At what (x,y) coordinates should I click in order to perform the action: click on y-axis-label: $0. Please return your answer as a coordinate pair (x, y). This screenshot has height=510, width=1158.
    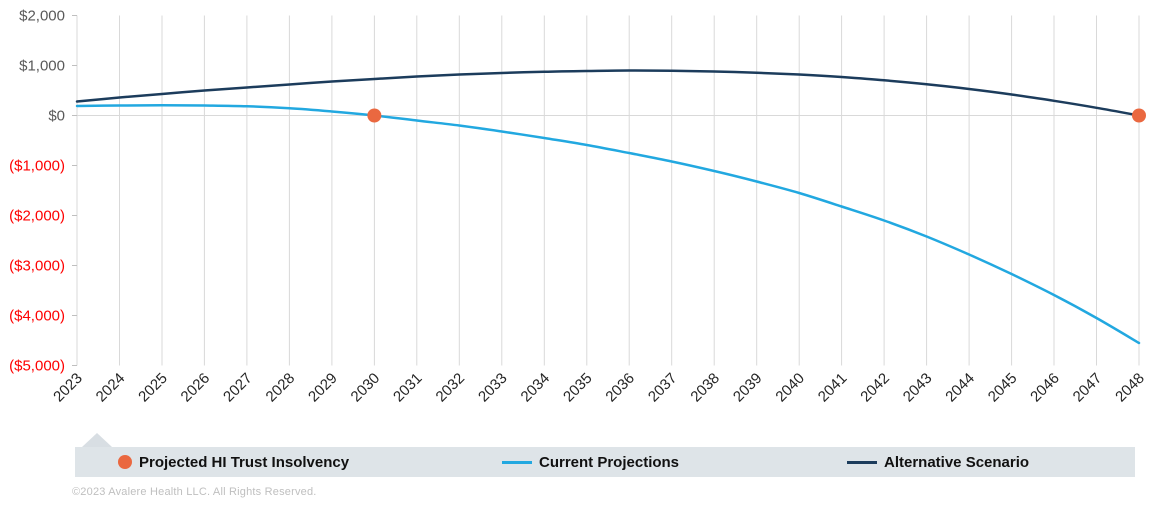
    Looking at the image, I should click on (56, 116).